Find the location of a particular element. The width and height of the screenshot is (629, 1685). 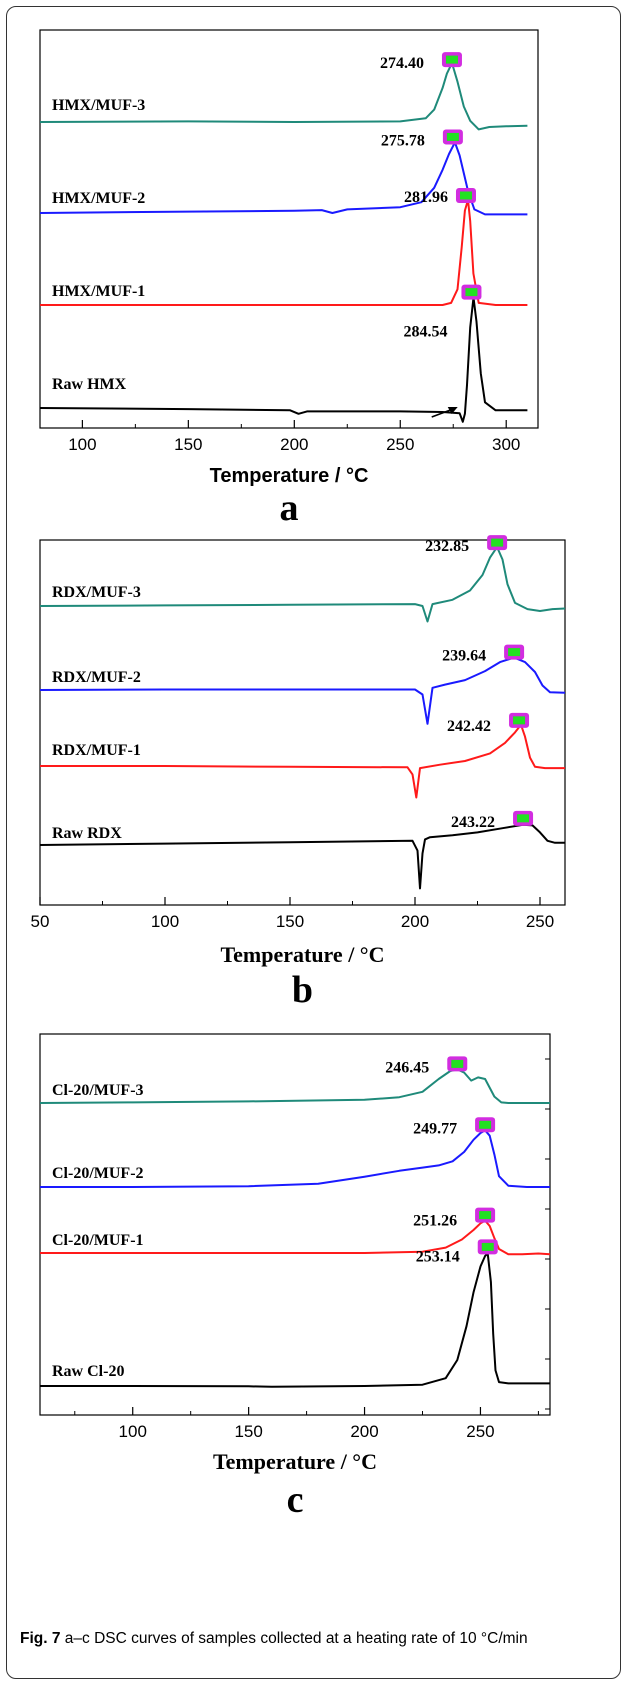

series-label: RDX/MUF-2 is located at coordinates (96, 677).